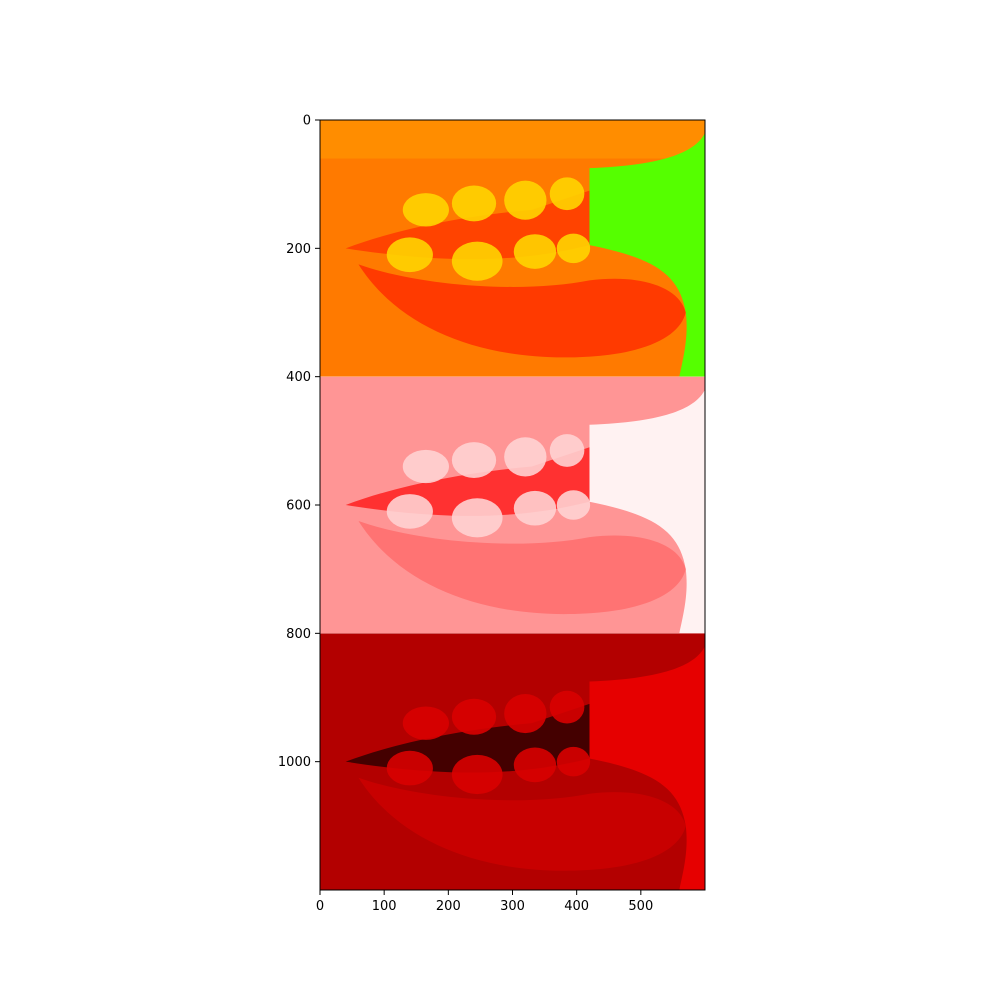 This screenshot has width=1000, height=1000. What do you see at coordinates (640, 906) in the screenshot?
I see `x-tick-label: 500` at bounding box center [640, 906].